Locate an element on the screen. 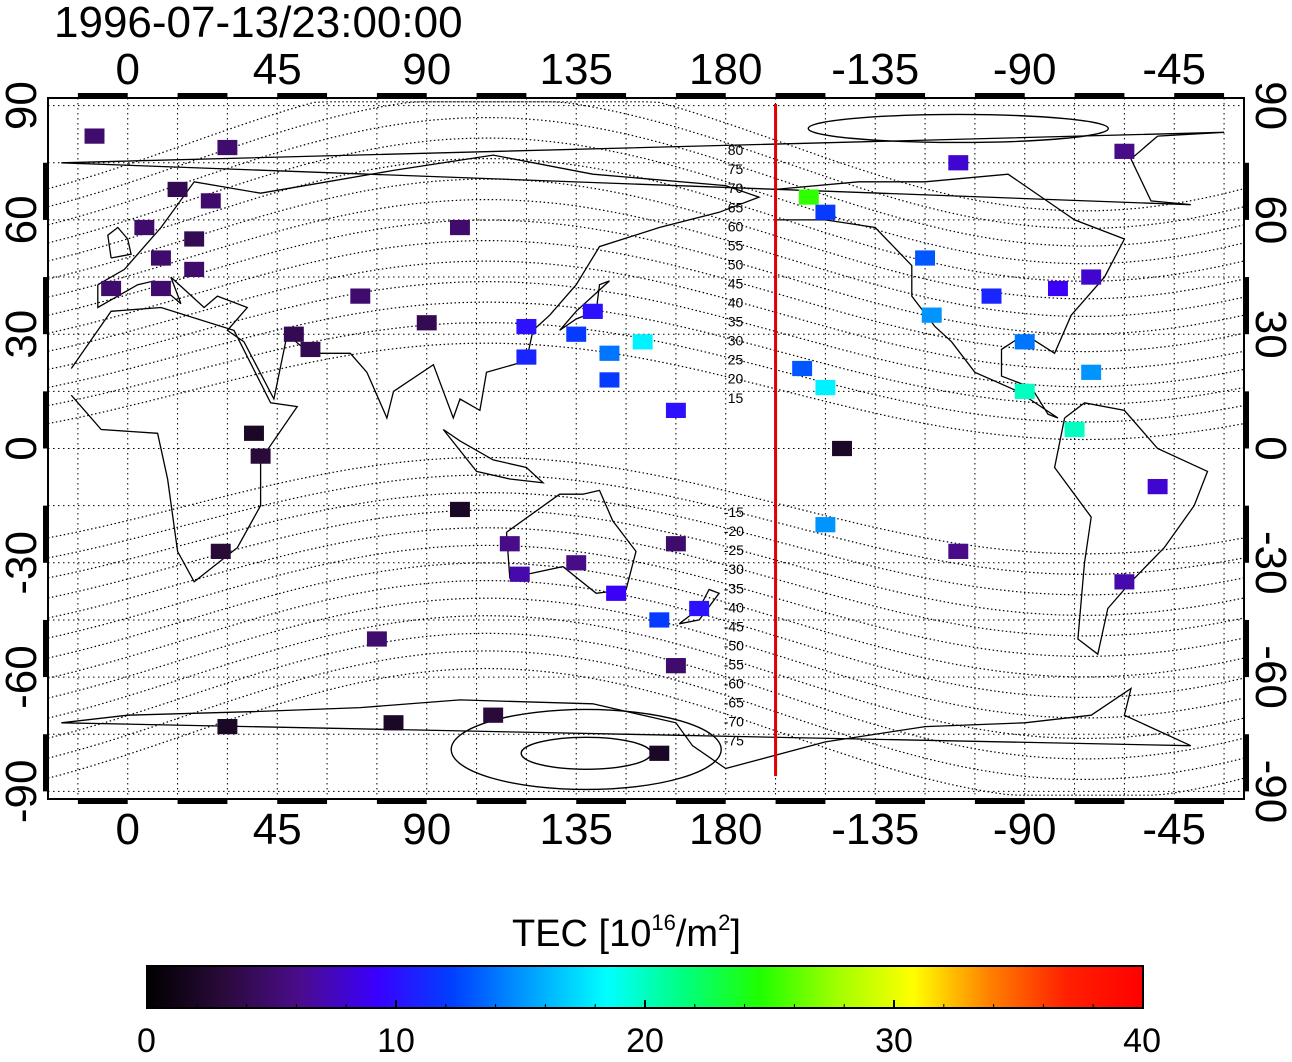 This screenshot has height=1062, width=1292. lon-tick-label-bottom: 135 is located at coordinates (576, 829).